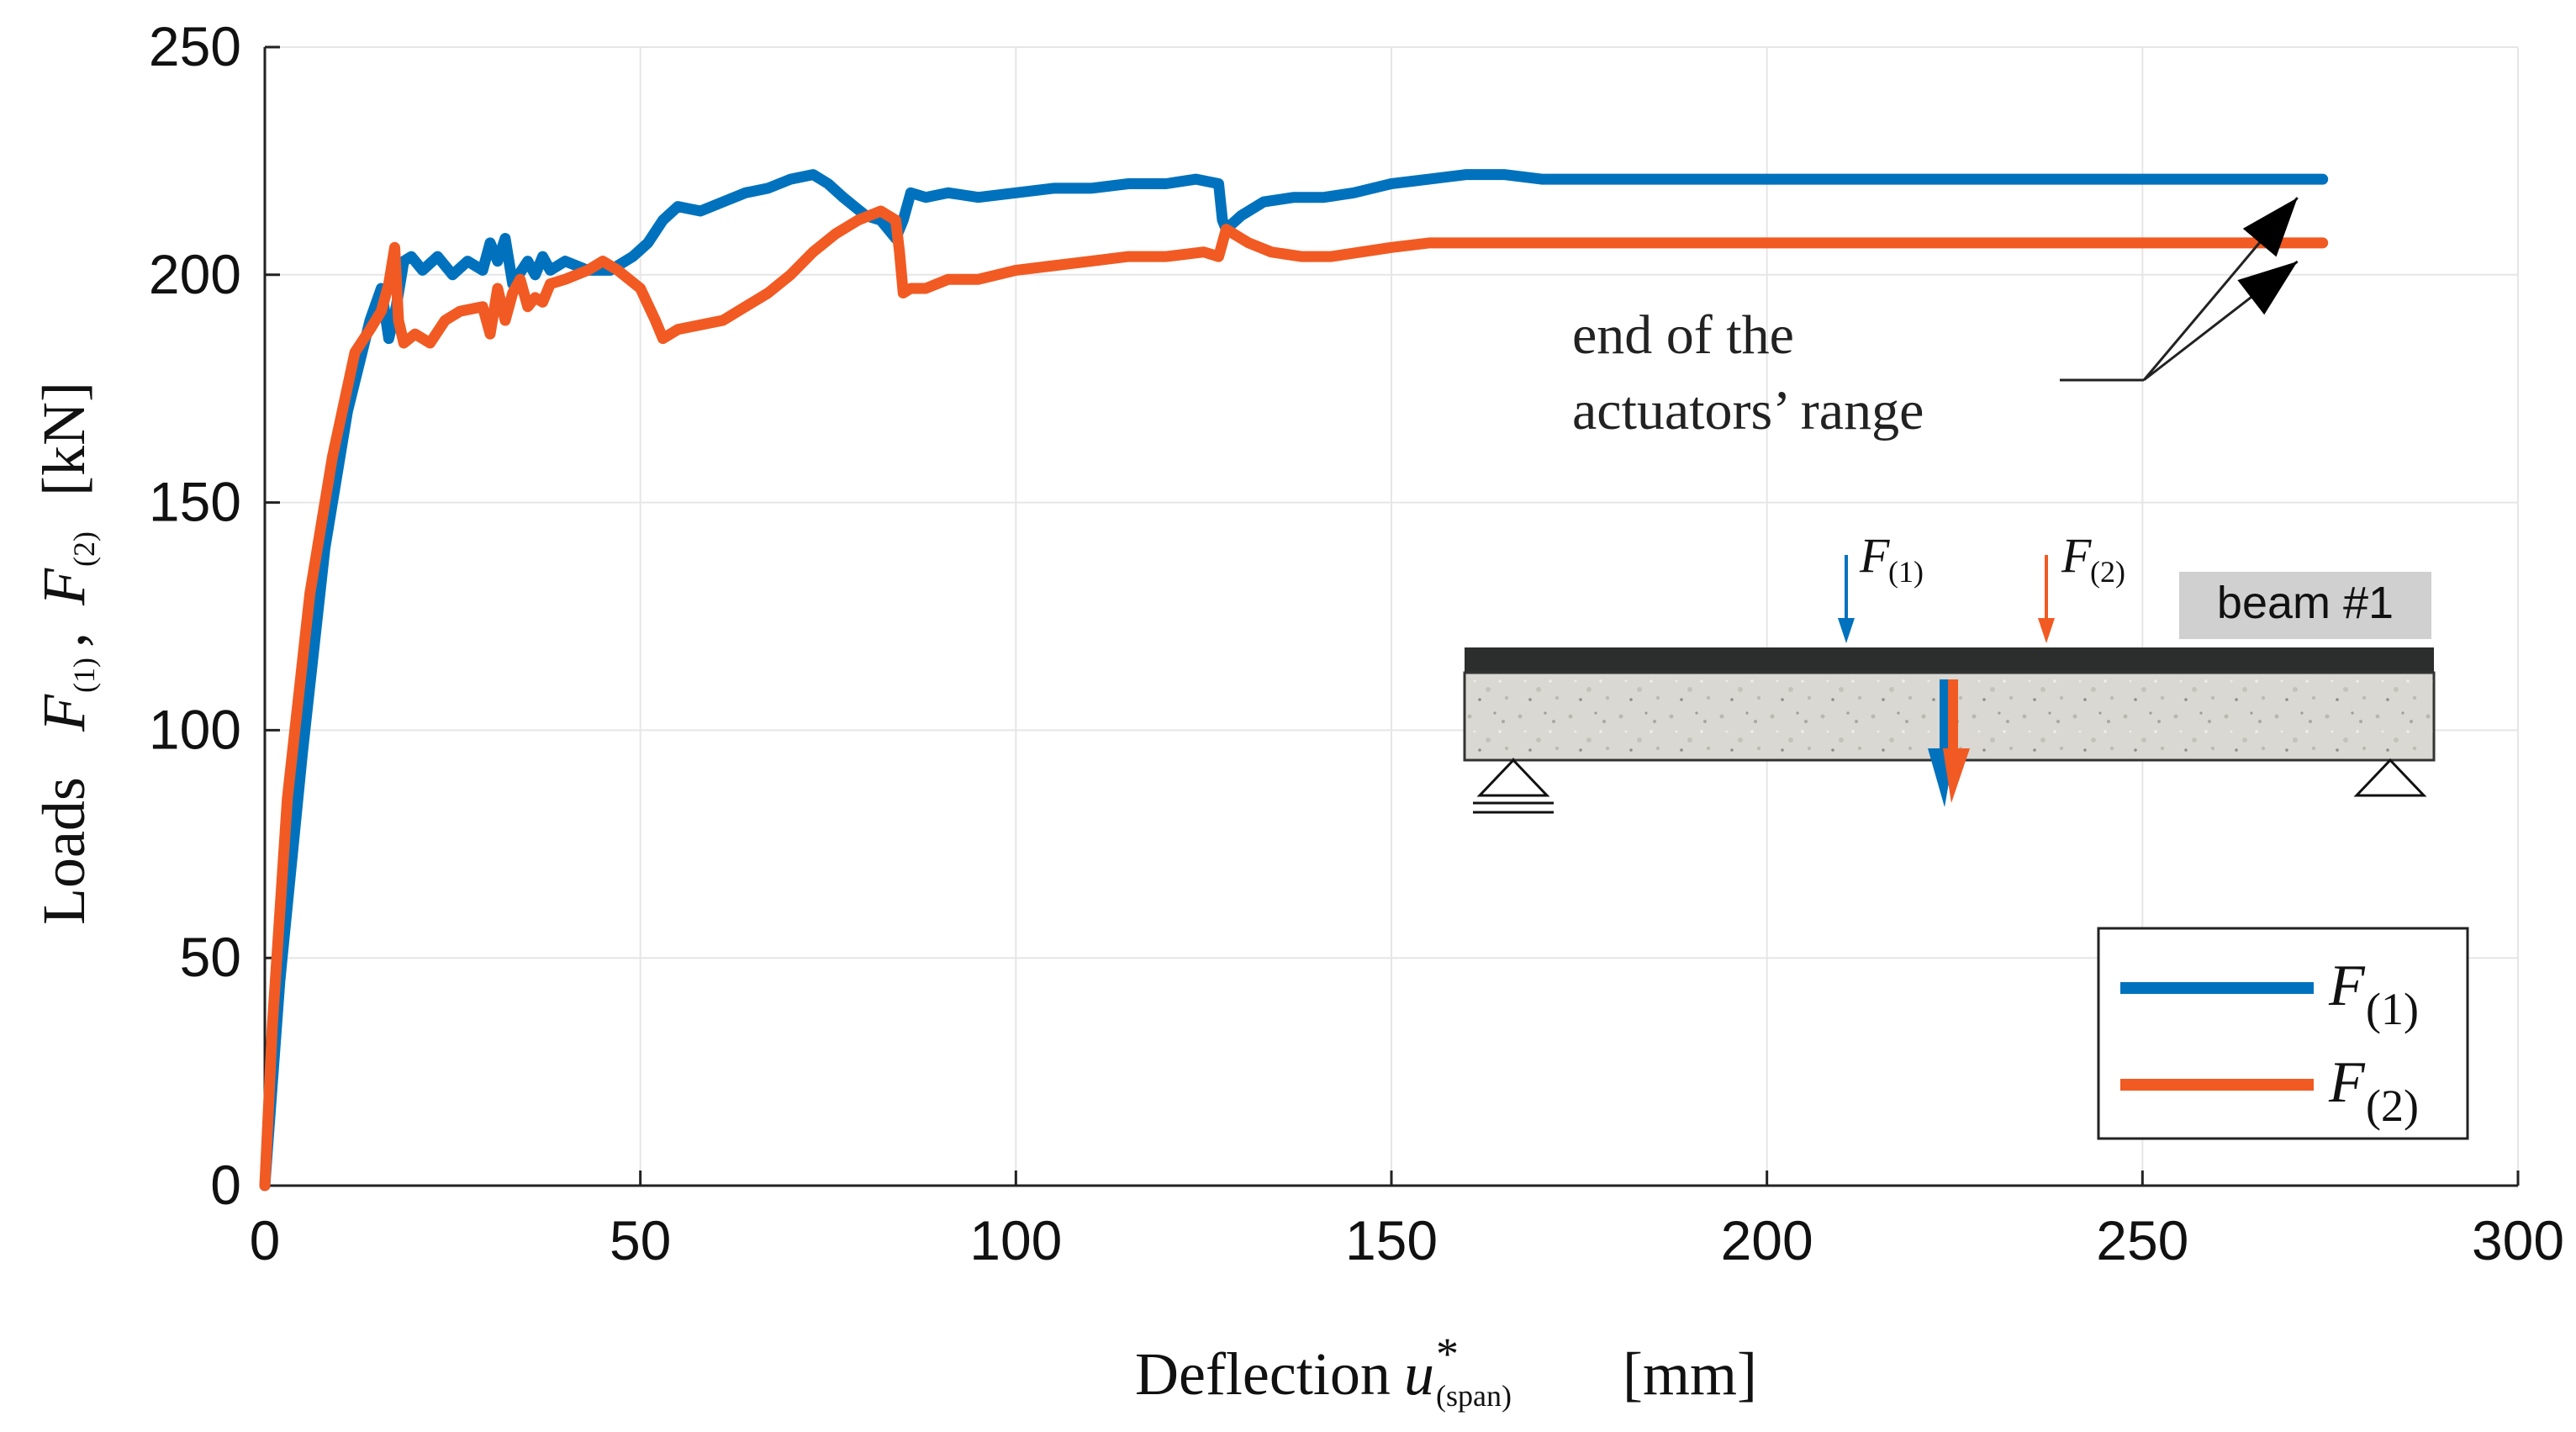 This screenshot has width=2576, height=1432. Describe the element at coordinates (2390, 777) in the screenshot. I see `right-support` at that location.